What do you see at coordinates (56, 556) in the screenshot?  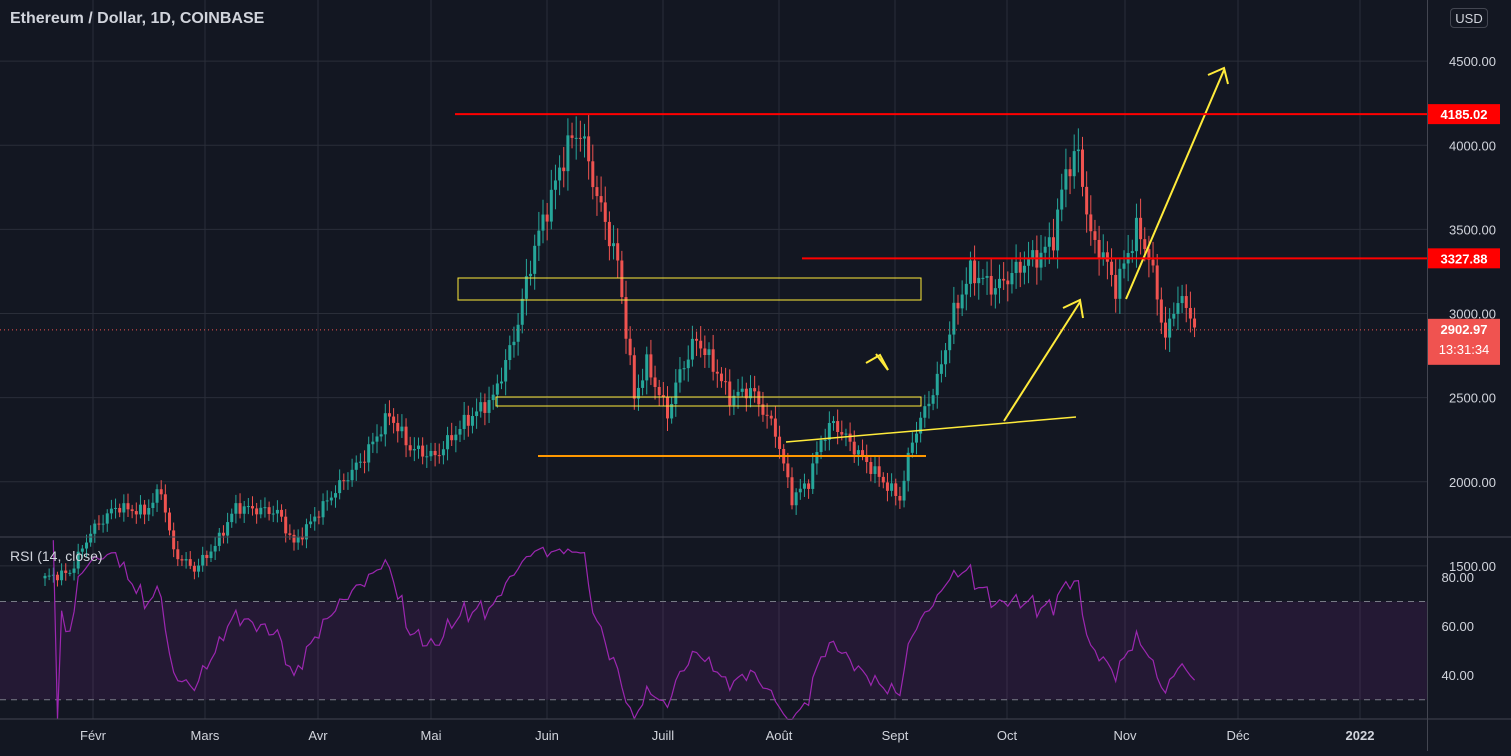 I see `rsi-label: RSI (14, close)` at bounding box center [56, 556].